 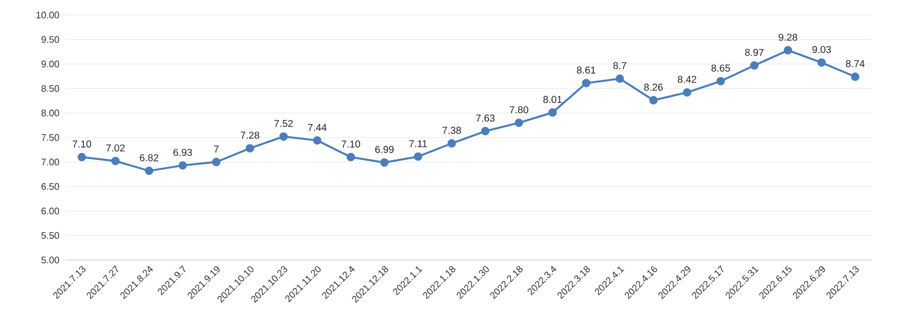 I want to click on y-tick-label: 10.00, so click(x=48, y=15).